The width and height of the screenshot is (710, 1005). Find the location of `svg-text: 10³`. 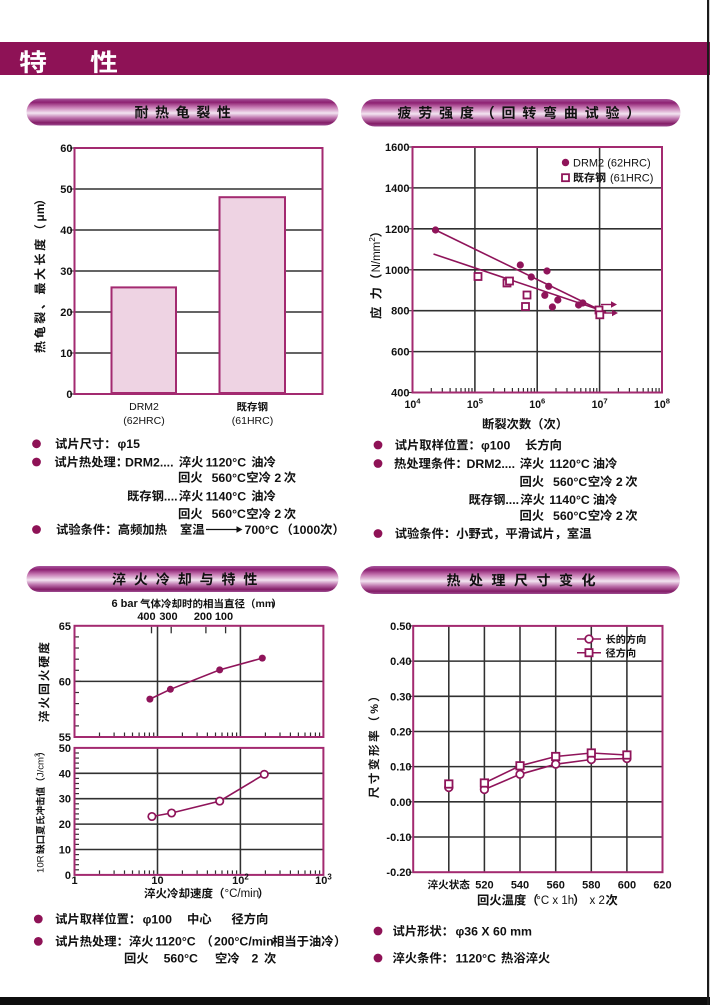

svg-text: 10³ is located at coordinates (323, 879).